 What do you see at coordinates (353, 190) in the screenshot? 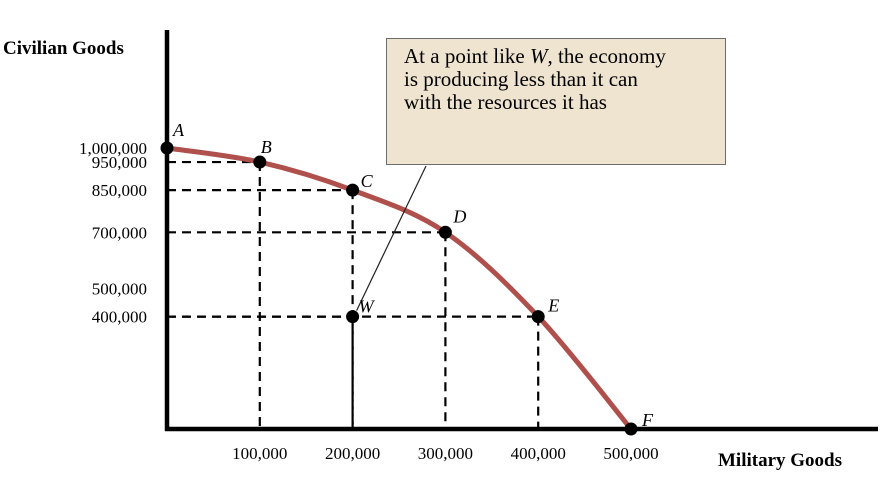
I see `point-c-marker` at bounding box center [353, 190].